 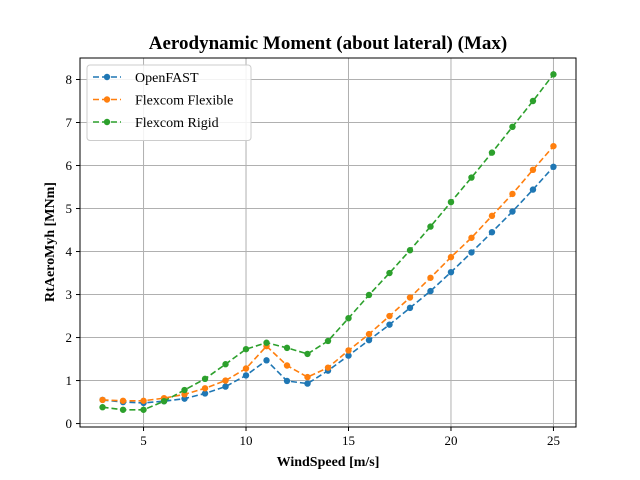 I want to click on legend-item: OpenFAST, so click(x=146, y=78).